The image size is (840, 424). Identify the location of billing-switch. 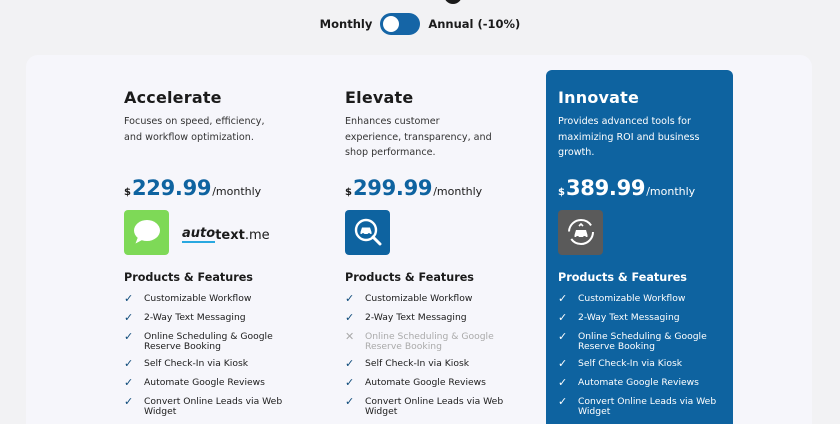
(400, 24).